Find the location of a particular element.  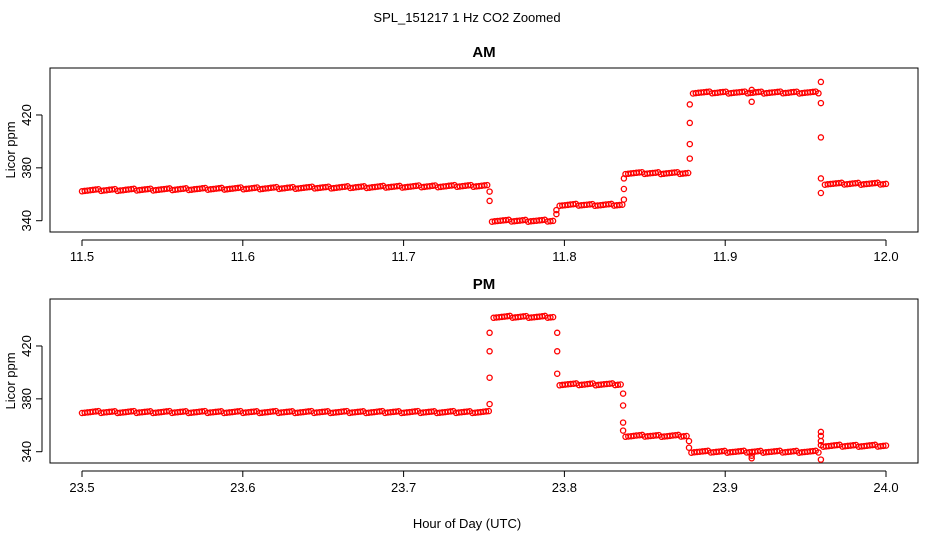

am-x-tick-label: 11.9 is located at coordinates (725, 256).